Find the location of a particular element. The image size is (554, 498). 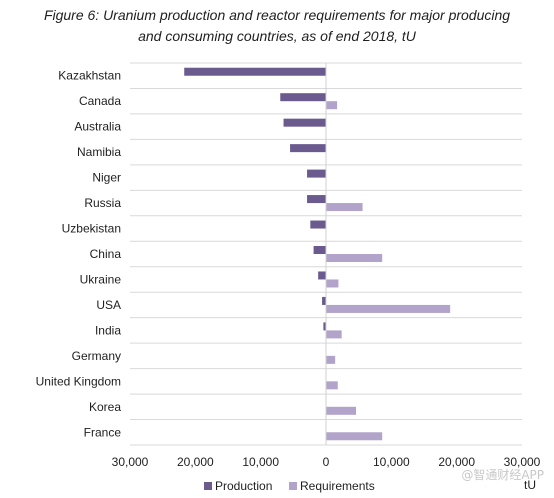

category-label: Australia is located at coordinates (97, 127).